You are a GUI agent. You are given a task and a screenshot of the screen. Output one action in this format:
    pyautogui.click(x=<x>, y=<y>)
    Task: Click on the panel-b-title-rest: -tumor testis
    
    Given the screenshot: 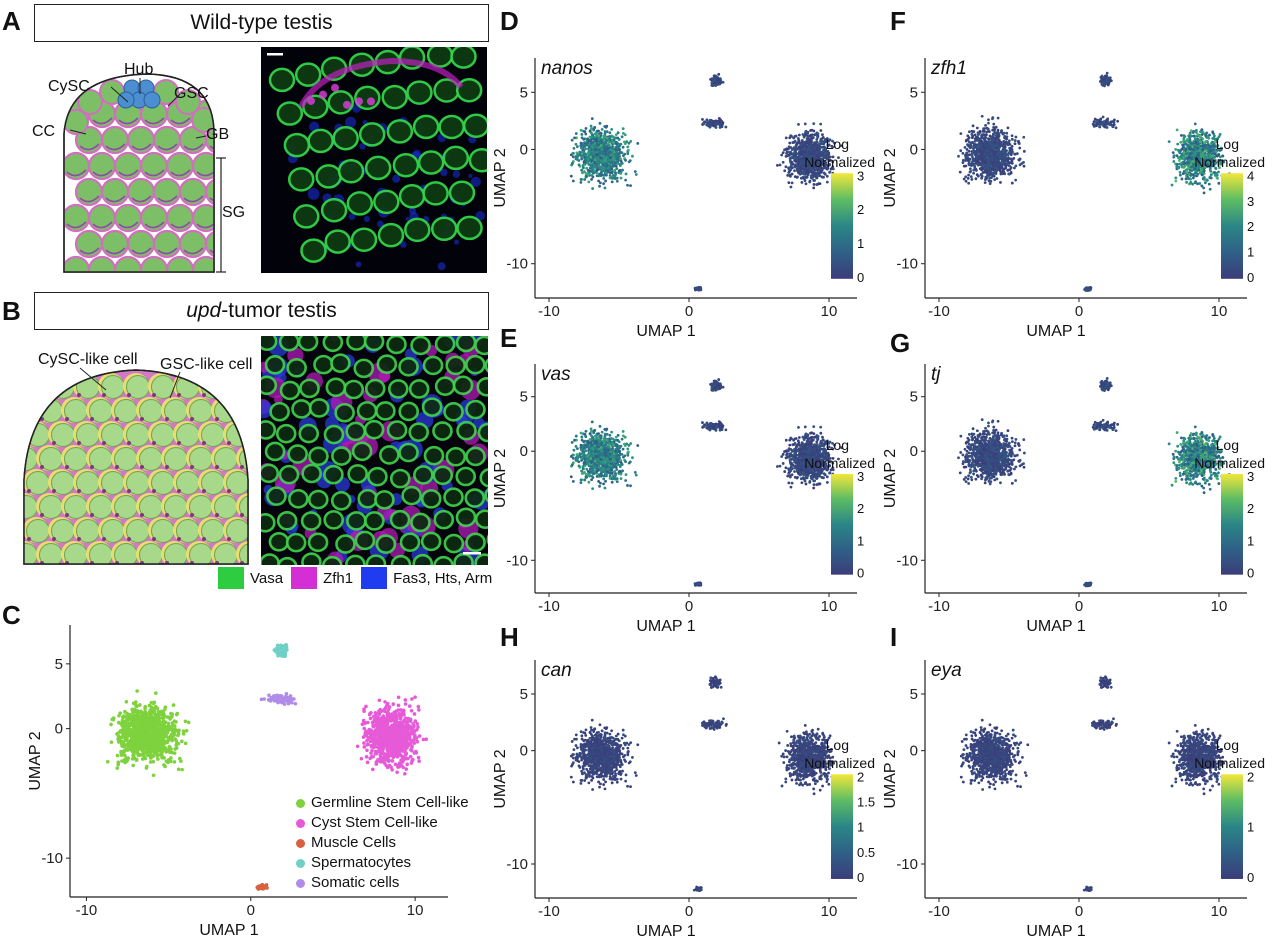 What is the action you would take?
    pyautogui.click(x=279, y=310)
    